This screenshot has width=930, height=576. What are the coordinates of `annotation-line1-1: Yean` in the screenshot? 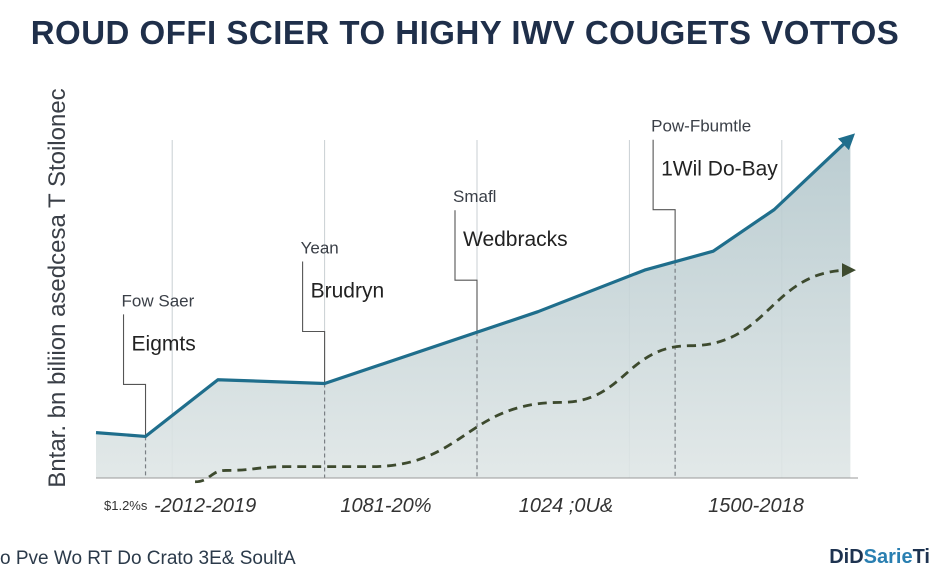 It's located at (320, 248).